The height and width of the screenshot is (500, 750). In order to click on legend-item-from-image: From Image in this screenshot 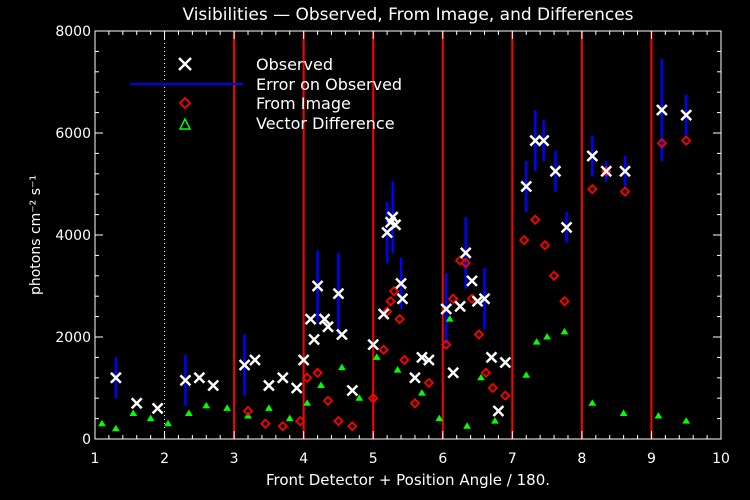, I will do `click(264, 103)`.